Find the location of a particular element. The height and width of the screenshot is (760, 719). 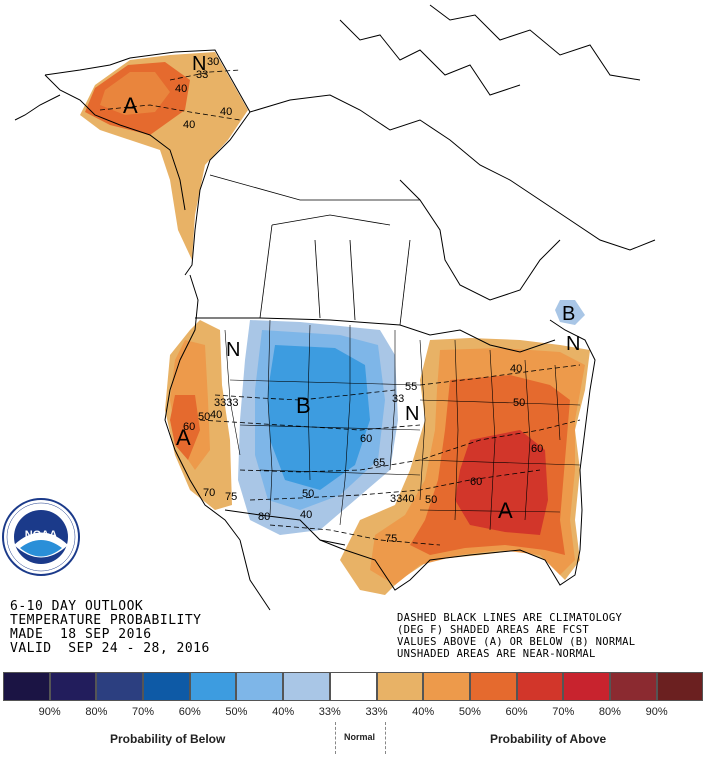

noaa-logo-text: NOAA is located at coordinates (41, 535).